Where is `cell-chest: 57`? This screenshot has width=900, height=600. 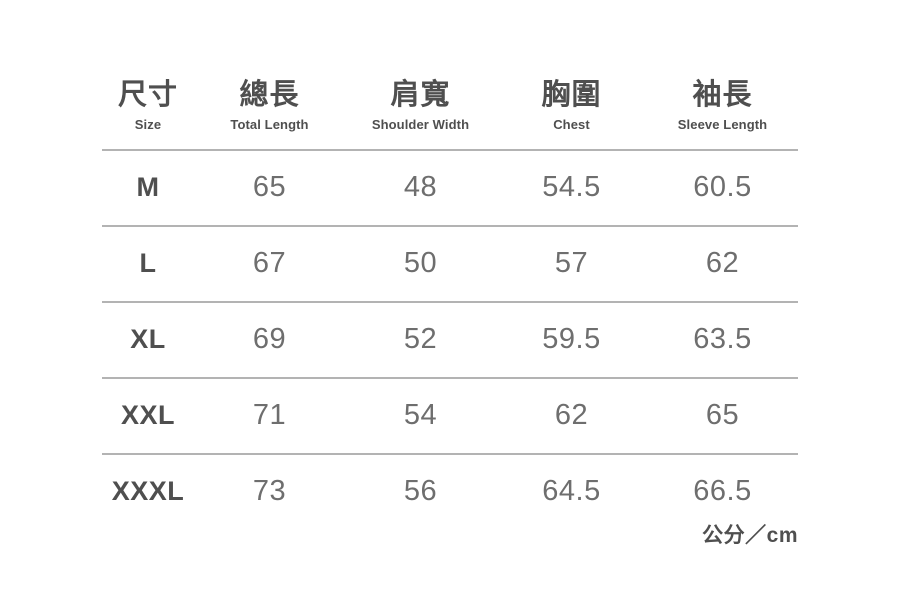 cell-chest: 57 is located at coordinates (571, 264).